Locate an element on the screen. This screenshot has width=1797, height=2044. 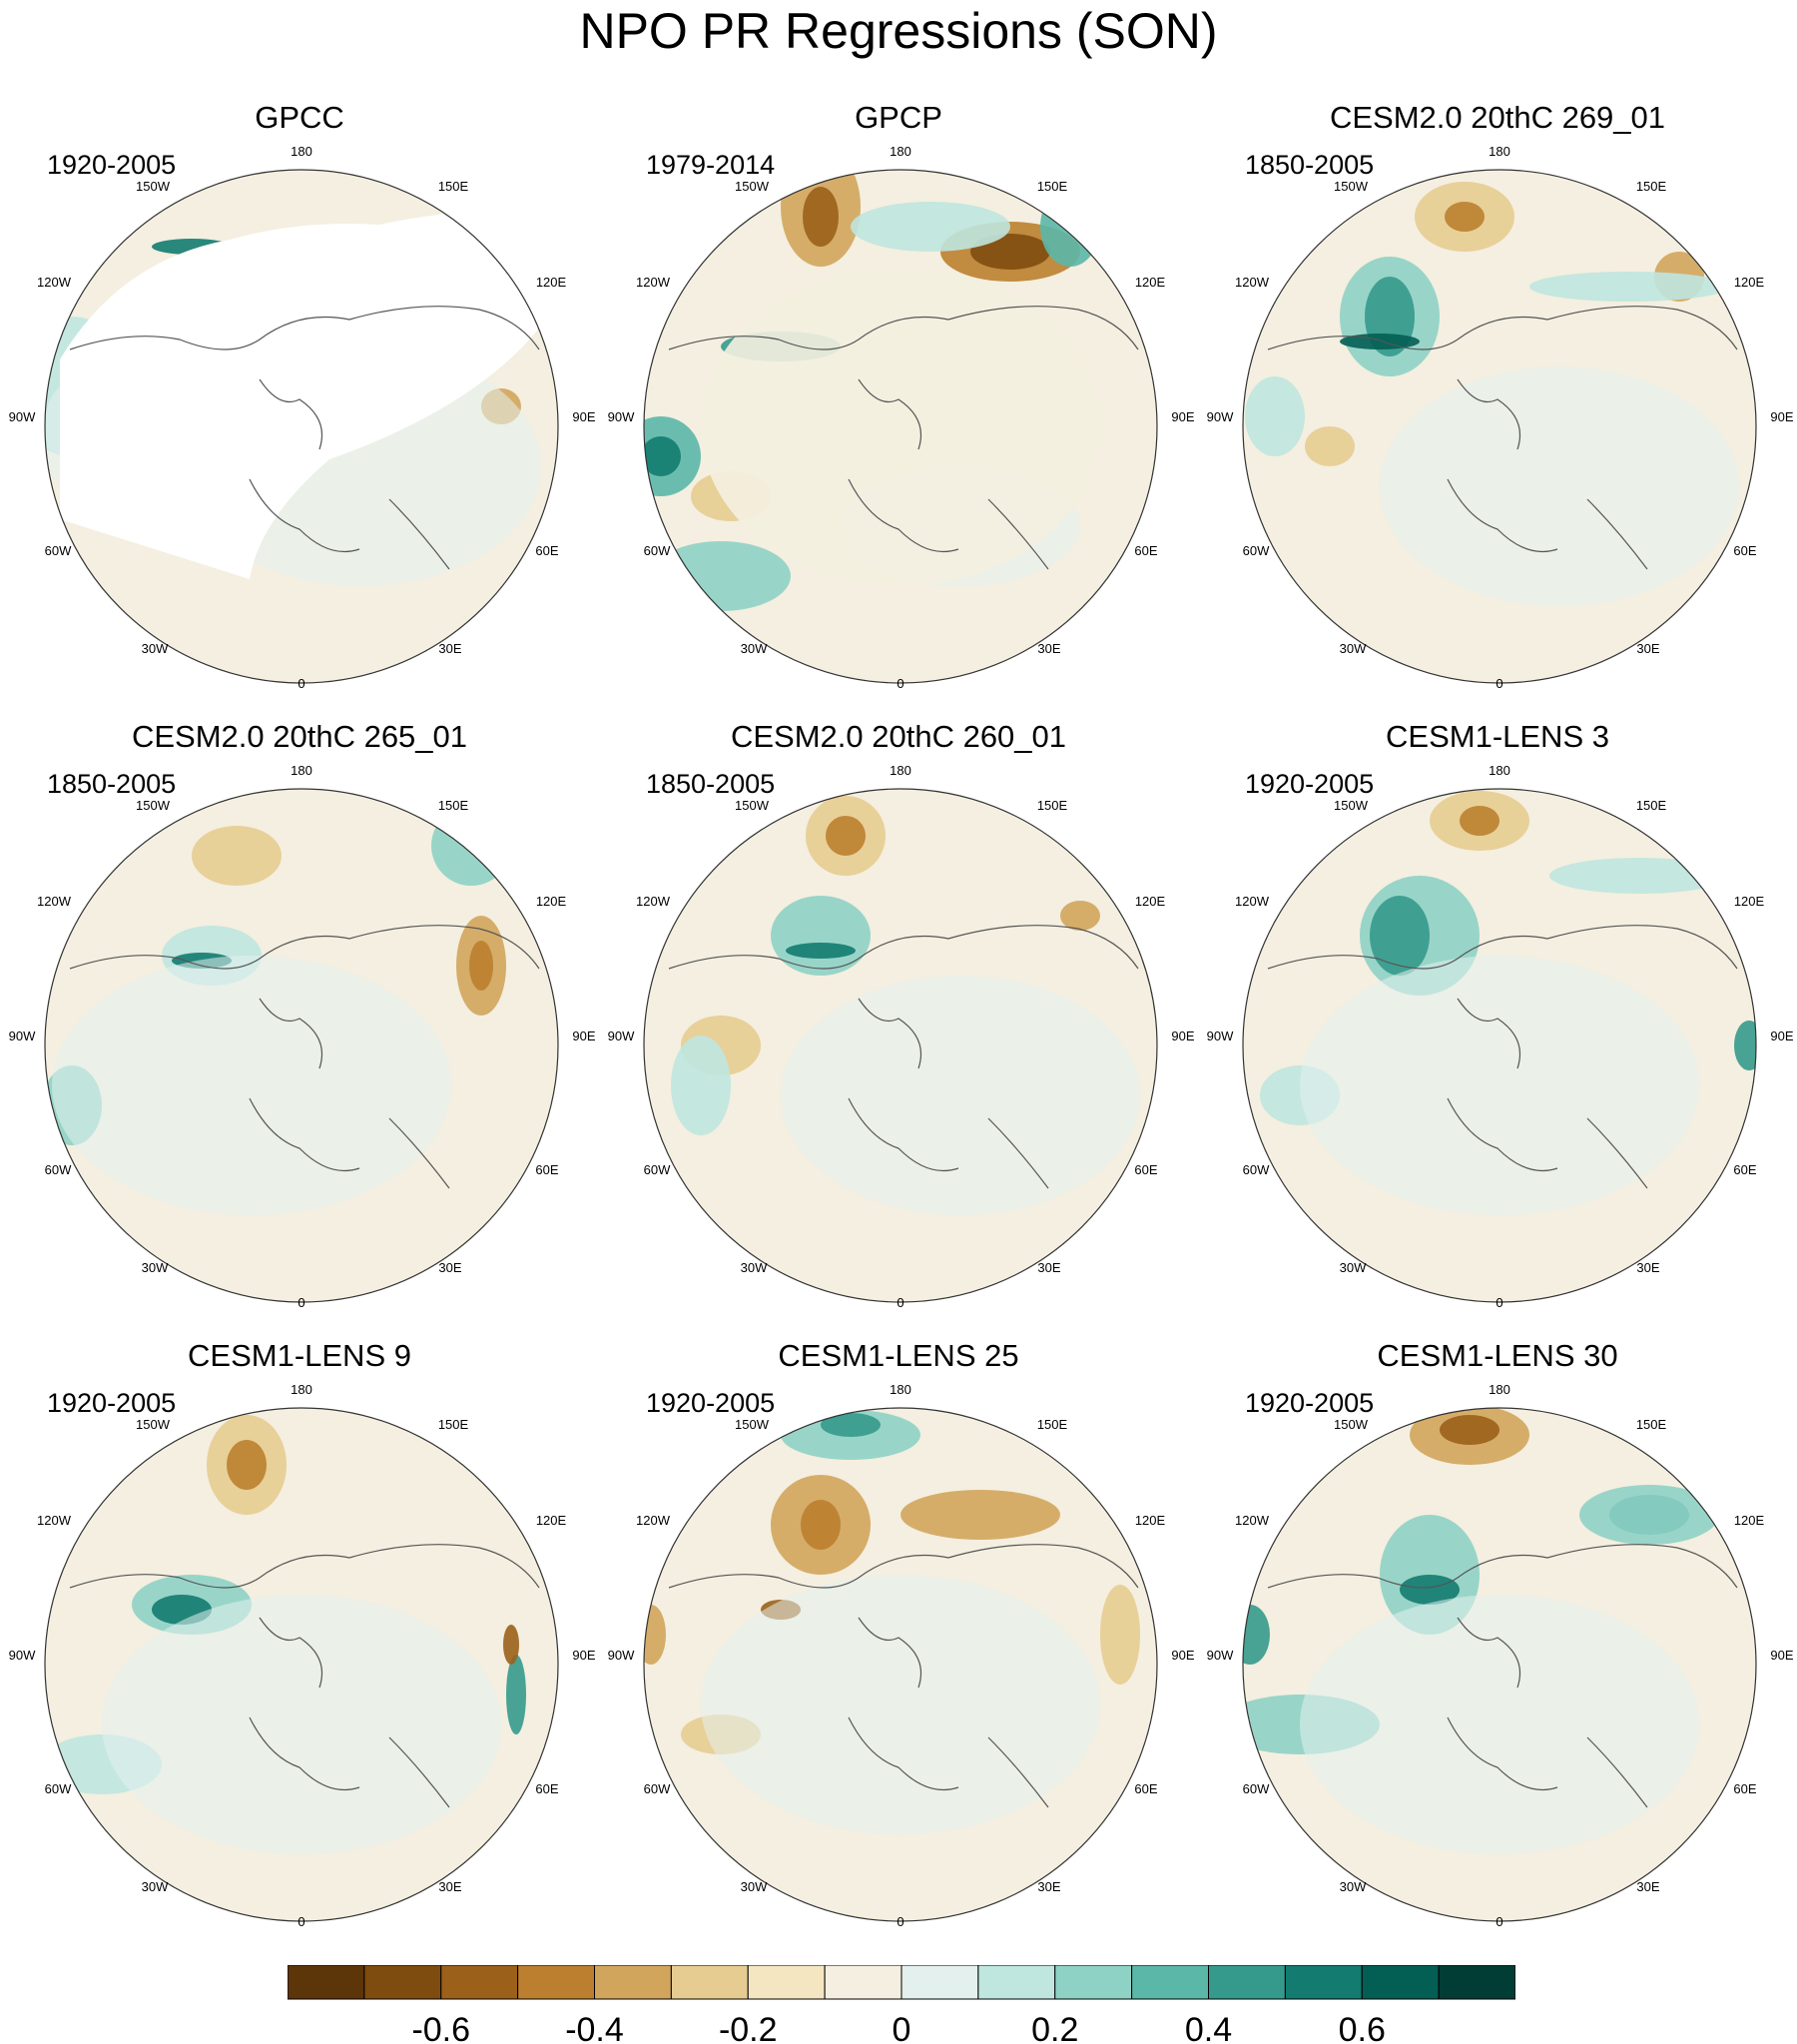
panel-title: CESM2.0 20thC 260_01 is located at coordinates (898, 736).